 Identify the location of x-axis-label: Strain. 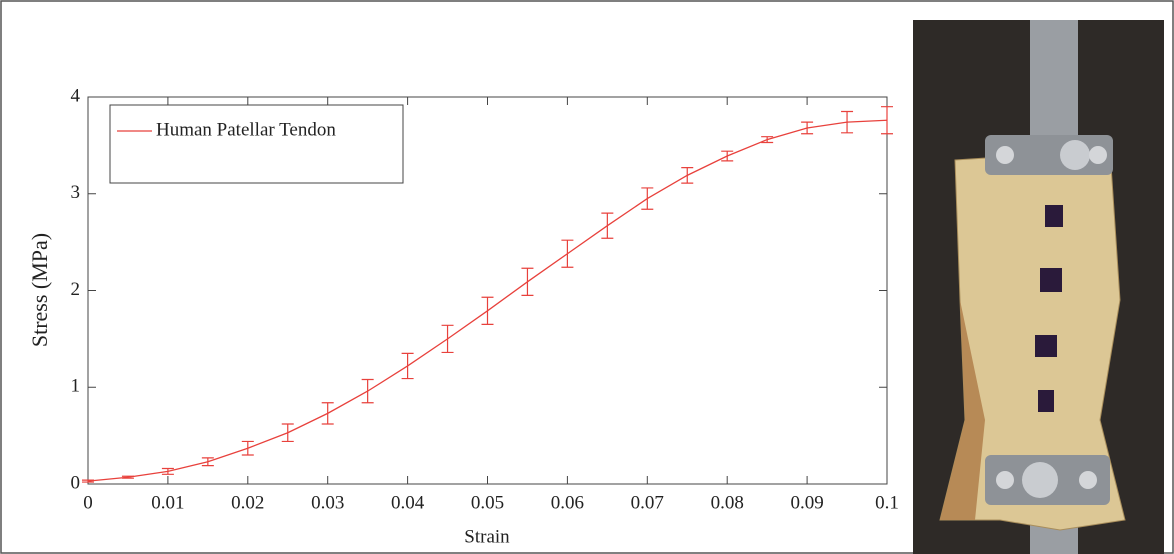
(487, 536).